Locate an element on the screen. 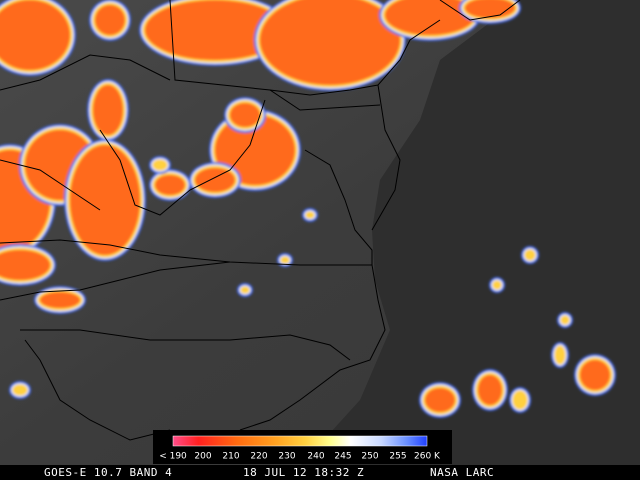 This screenshot has width=640, height=480. footer-bar is located at coordinates (320, 472).